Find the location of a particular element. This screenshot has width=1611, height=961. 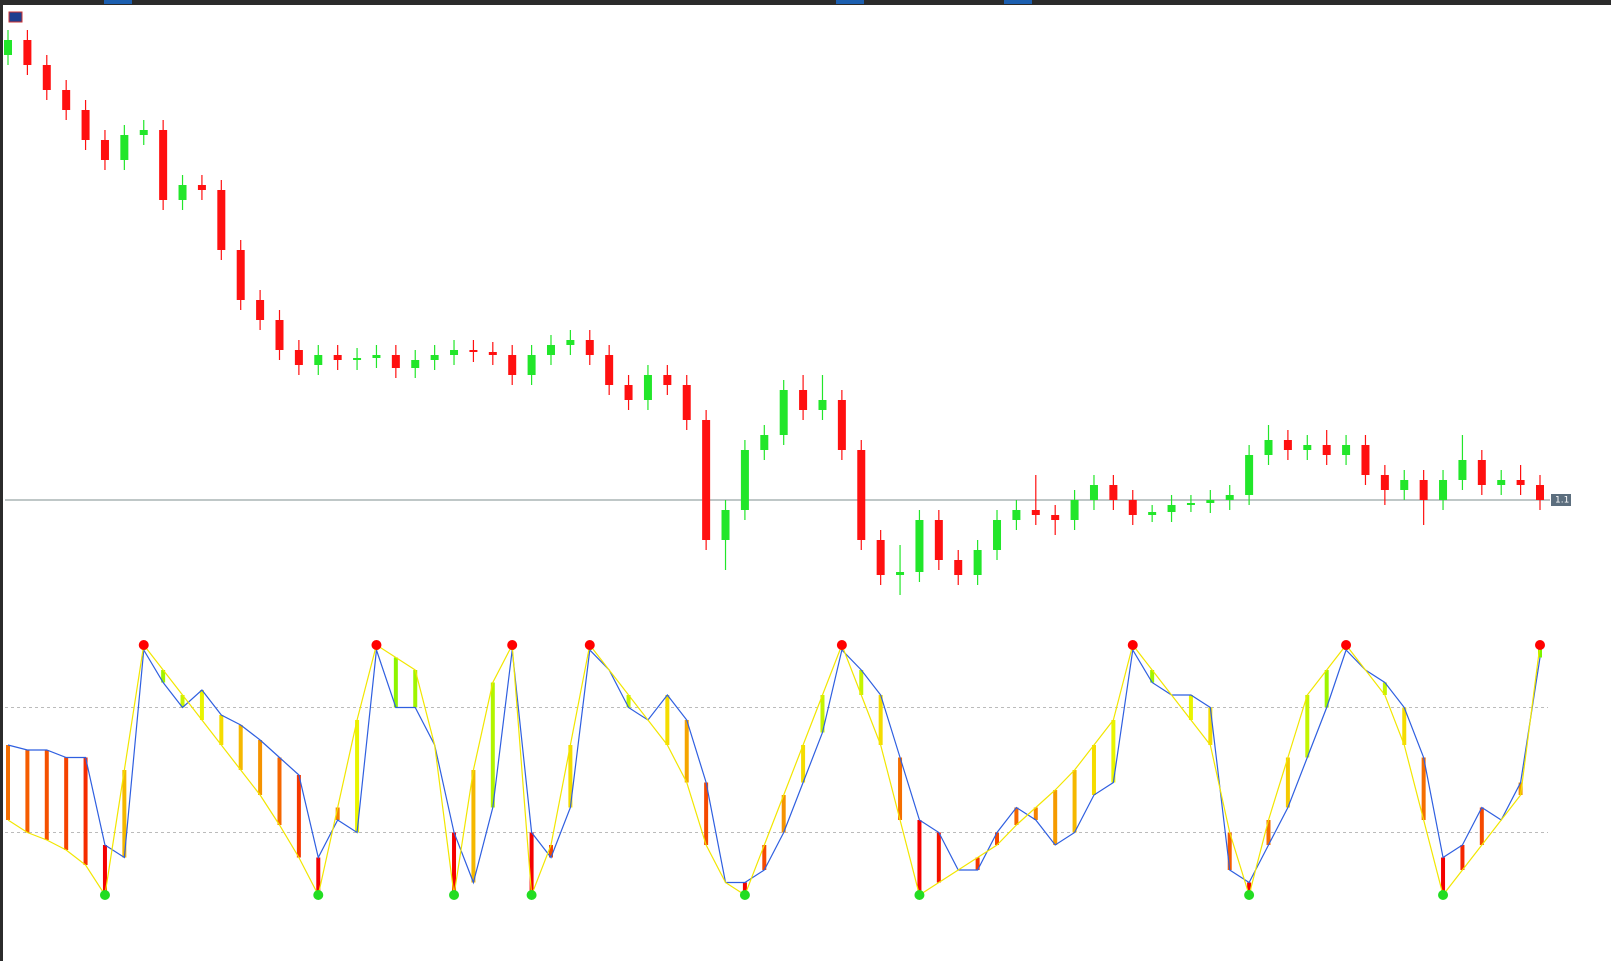

toolbar-strip is located at coordinates (805, 2).